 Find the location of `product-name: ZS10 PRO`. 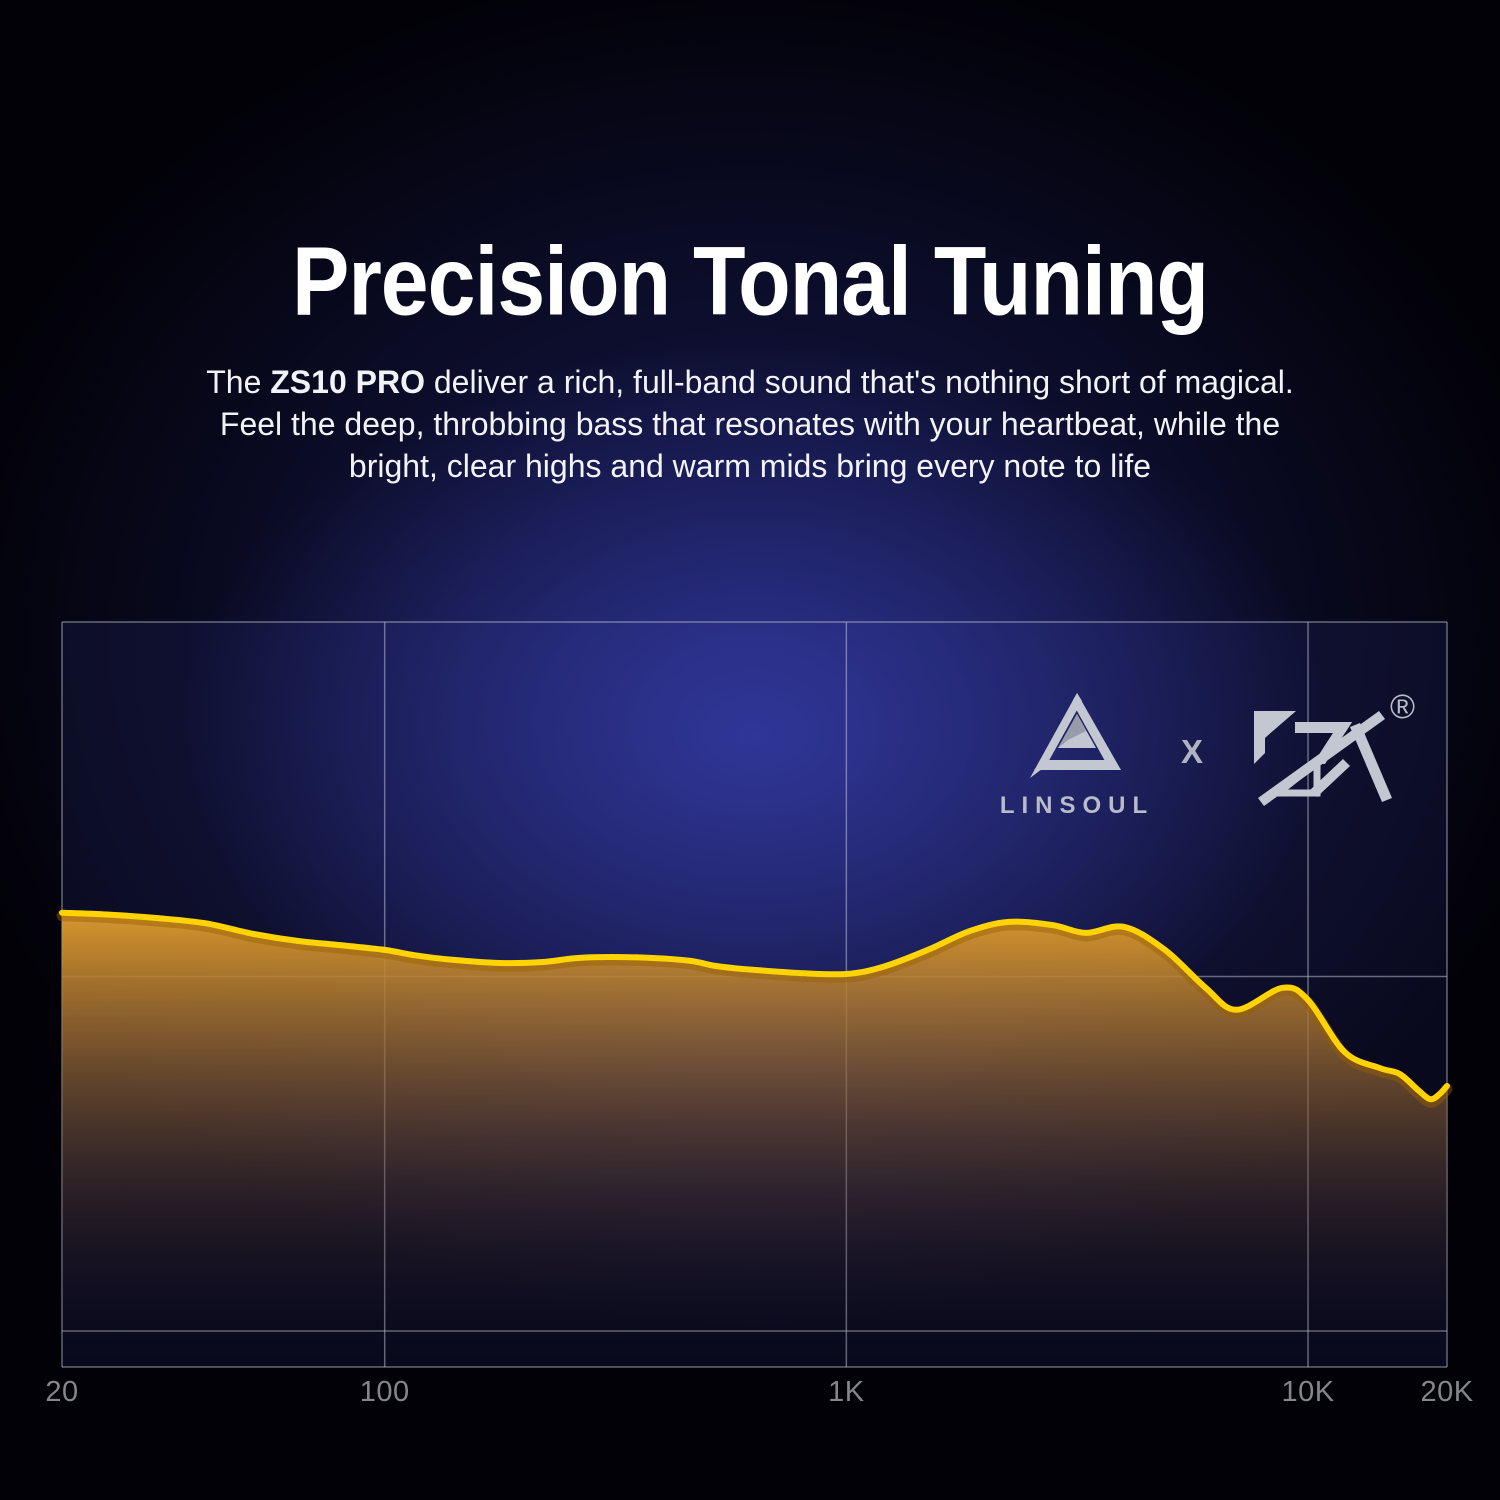

product-name: ZS10 PRO is located at coordinates (347, 382).